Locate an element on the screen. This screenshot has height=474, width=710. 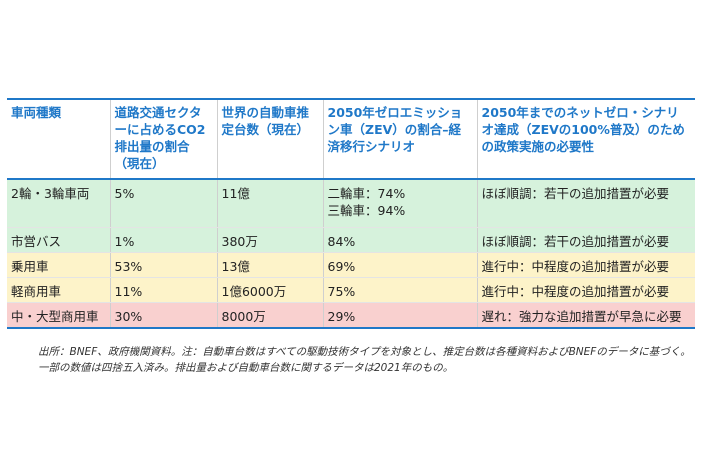
cell-vehicle-type: 市営バス is located at coordinates (58, 240).